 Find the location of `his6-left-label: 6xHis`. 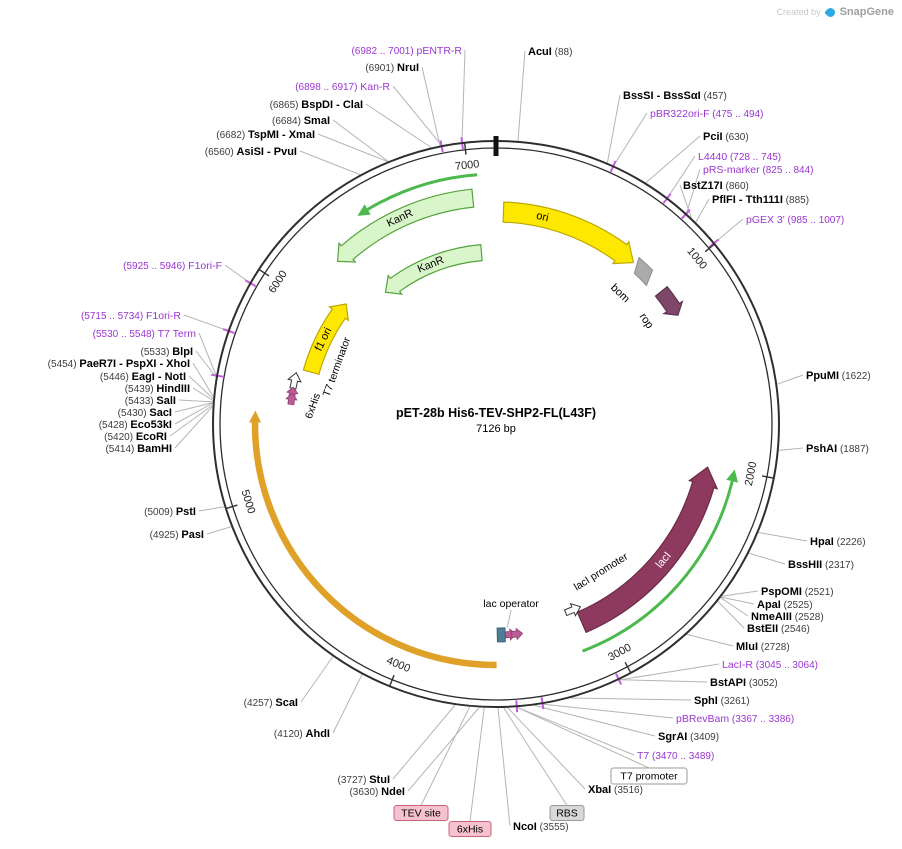

his6-left-label: 6xHis is located at coordinates (313, 406).